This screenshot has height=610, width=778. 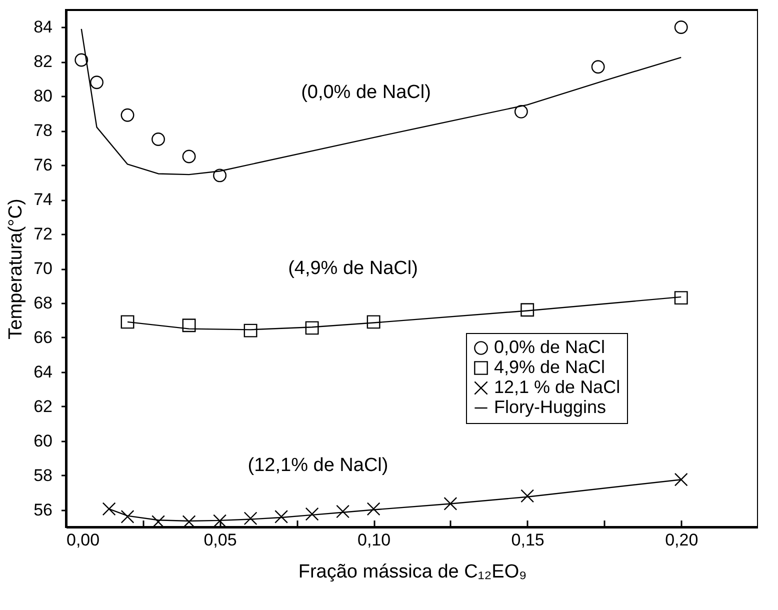 What do you see at coordinates (43, 372) in the screenshot?
I see `y-tick-label: 64` at bounding box center [43, 372].